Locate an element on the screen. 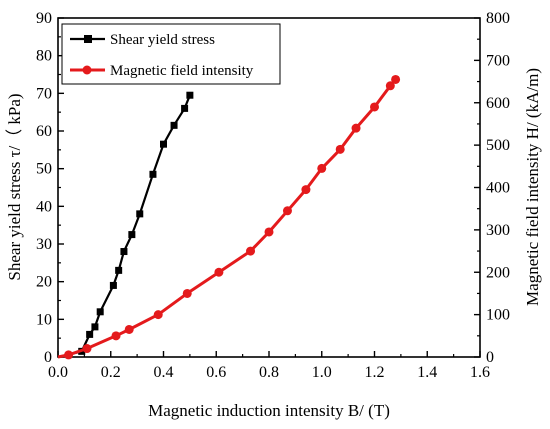 The image size is (550, 429). y-left-axis-title: Shear yield stress τ/（ kPa) is located at coordinates (14, 186).